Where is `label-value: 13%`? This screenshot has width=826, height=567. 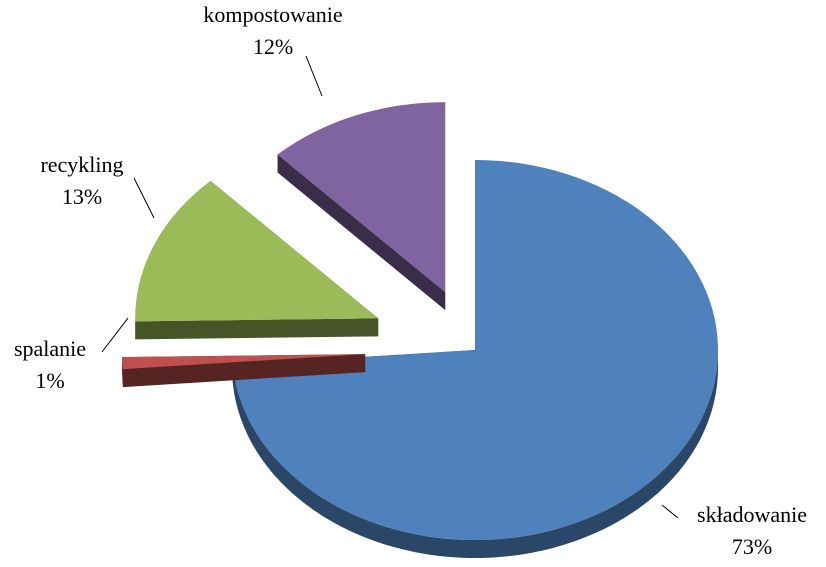 label-value: 13% is located at coordinates (82, 196).